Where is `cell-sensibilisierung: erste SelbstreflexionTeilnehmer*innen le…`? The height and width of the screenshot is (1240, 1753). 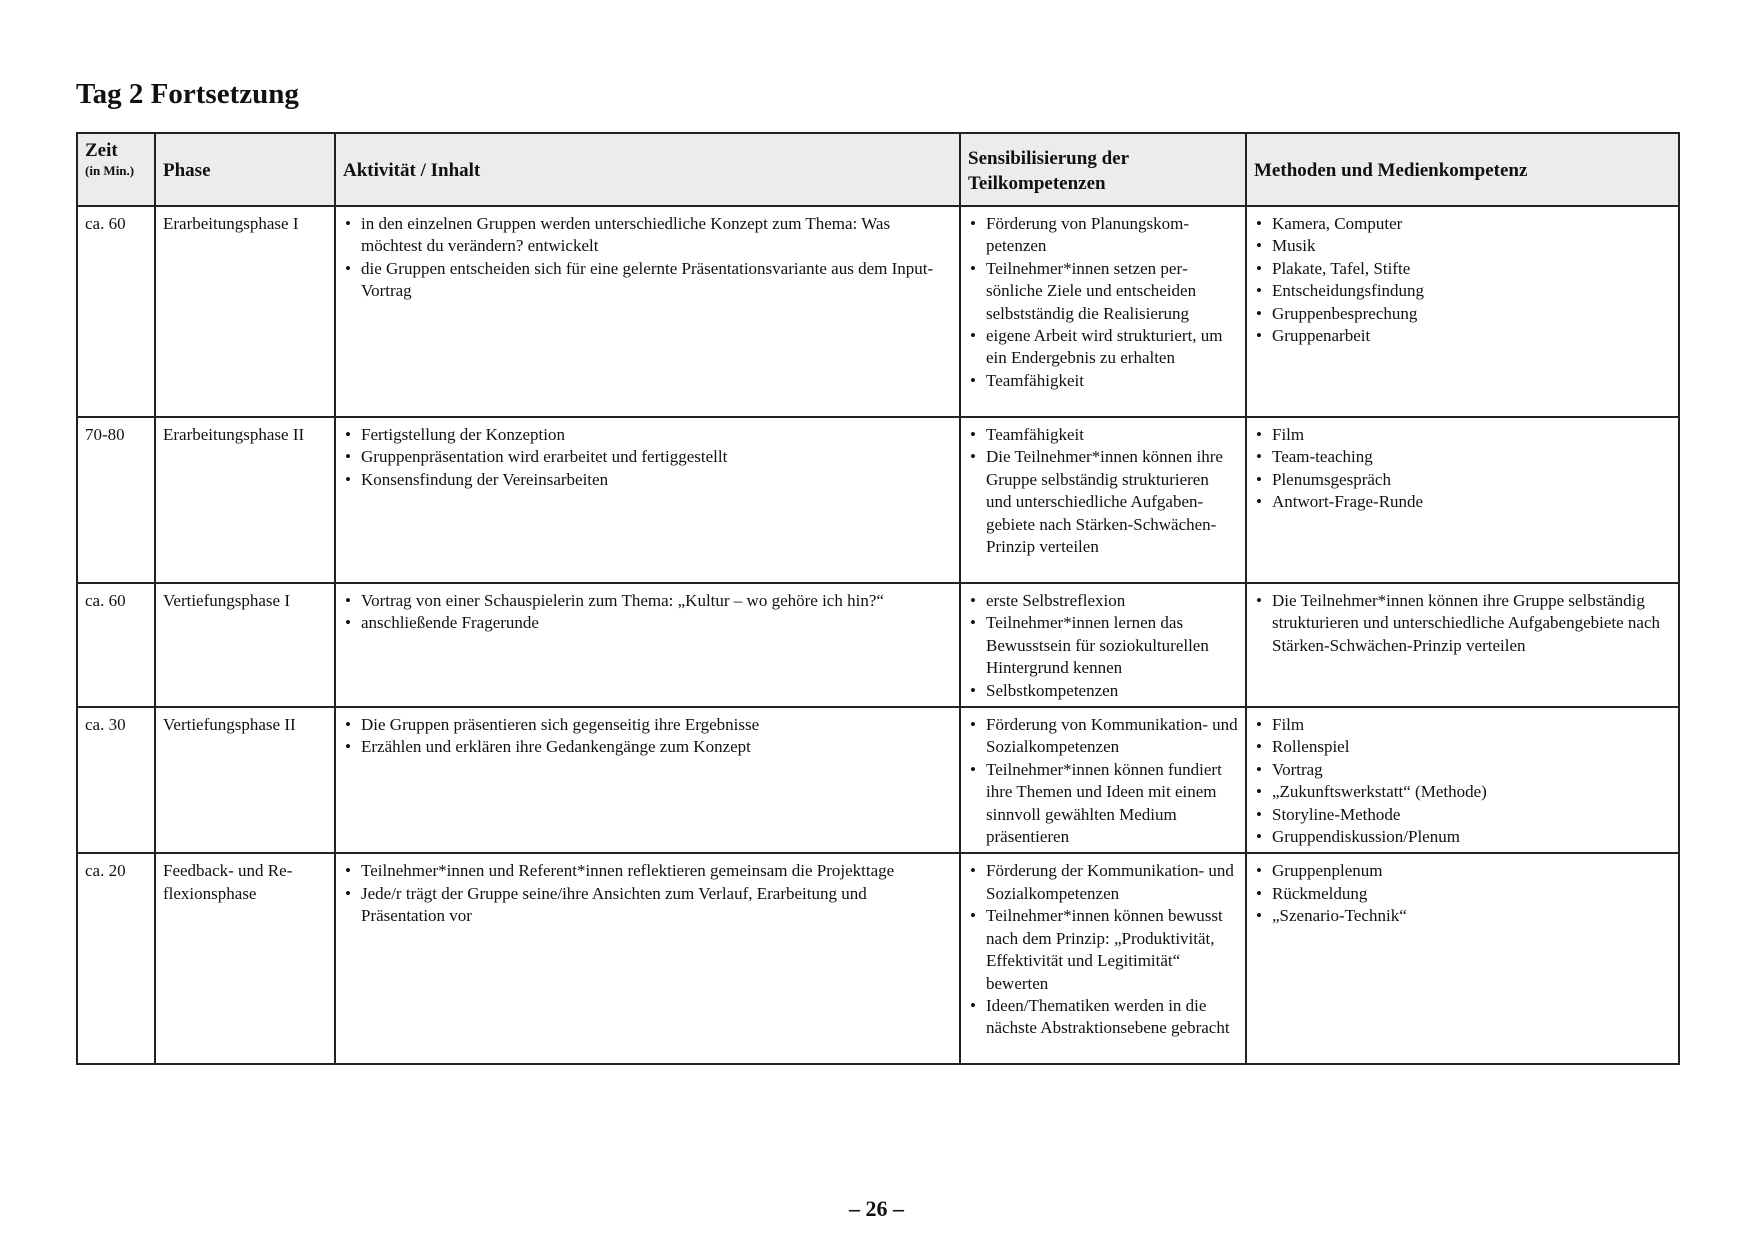 cell-sensibilisierung: erste SelbstreflexionTeilnehmer*innen le… is located at coordinates (1103, 645).